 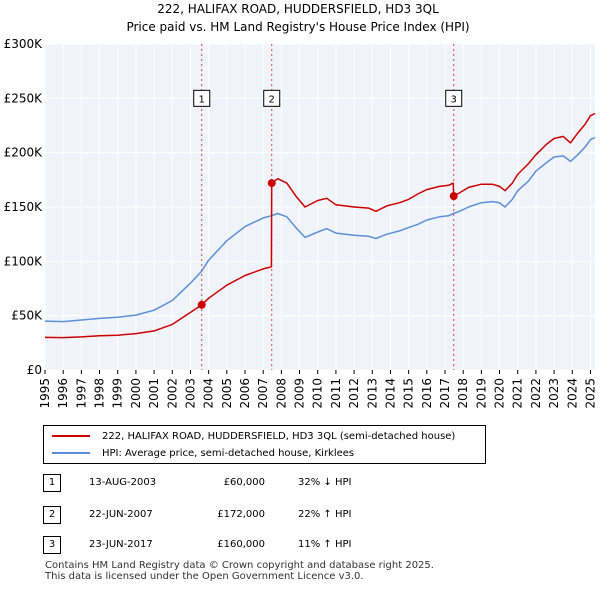 I want to click on sale-label-number: 1, so click(x=202, y=99).